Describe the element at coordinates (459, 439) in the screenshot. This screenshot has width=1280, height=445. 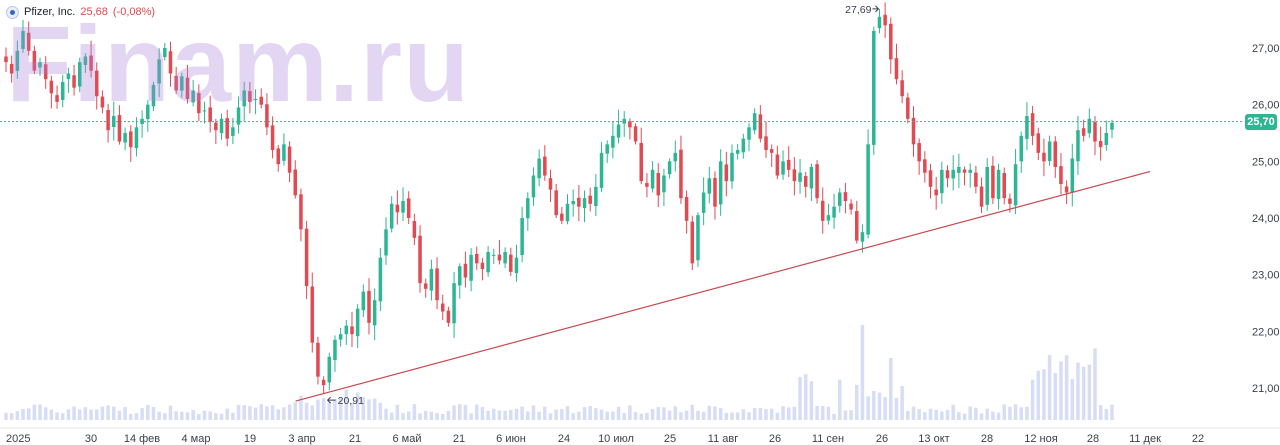
I see `x-tick-label: 21` at that location.